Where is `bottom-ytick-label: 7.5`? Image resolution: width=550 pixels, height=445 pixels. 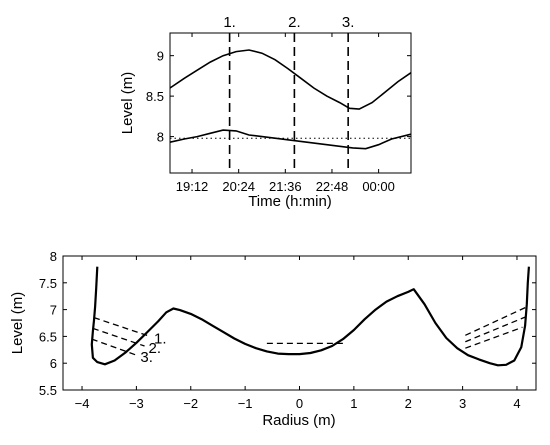
bottom-ytick-label: 7.5 is located at coordinates (48, 283).